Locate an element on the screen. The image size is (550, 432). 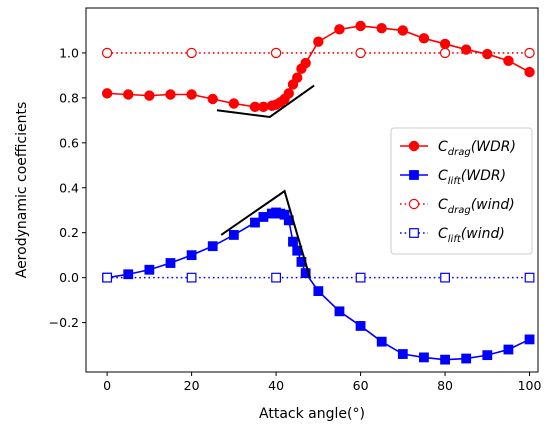
y-tick-label: 1.0 is located at coordinates (69, 52).